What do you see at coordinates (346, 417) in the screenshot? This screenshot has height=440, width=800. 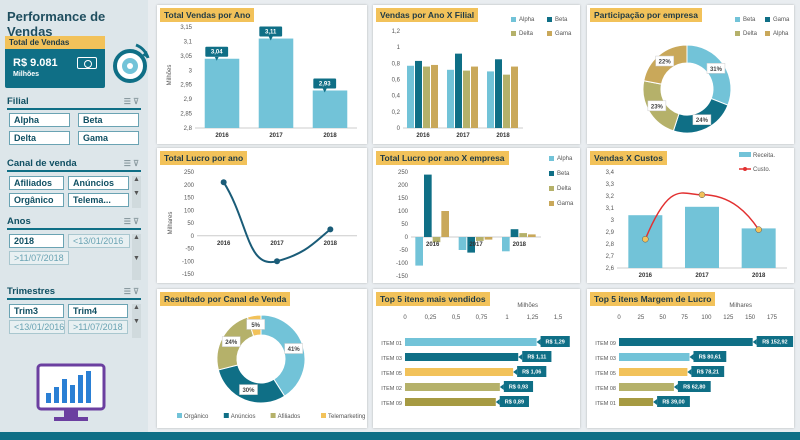 I see `legend-label: Telemarketing` at bounding box center [346, 417].